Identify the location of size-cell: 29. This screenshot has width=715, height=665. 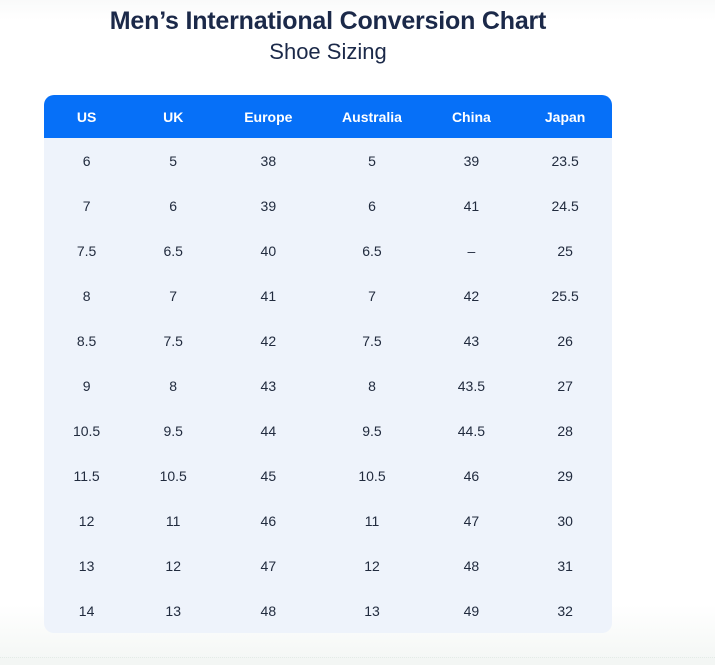
(565, 475).